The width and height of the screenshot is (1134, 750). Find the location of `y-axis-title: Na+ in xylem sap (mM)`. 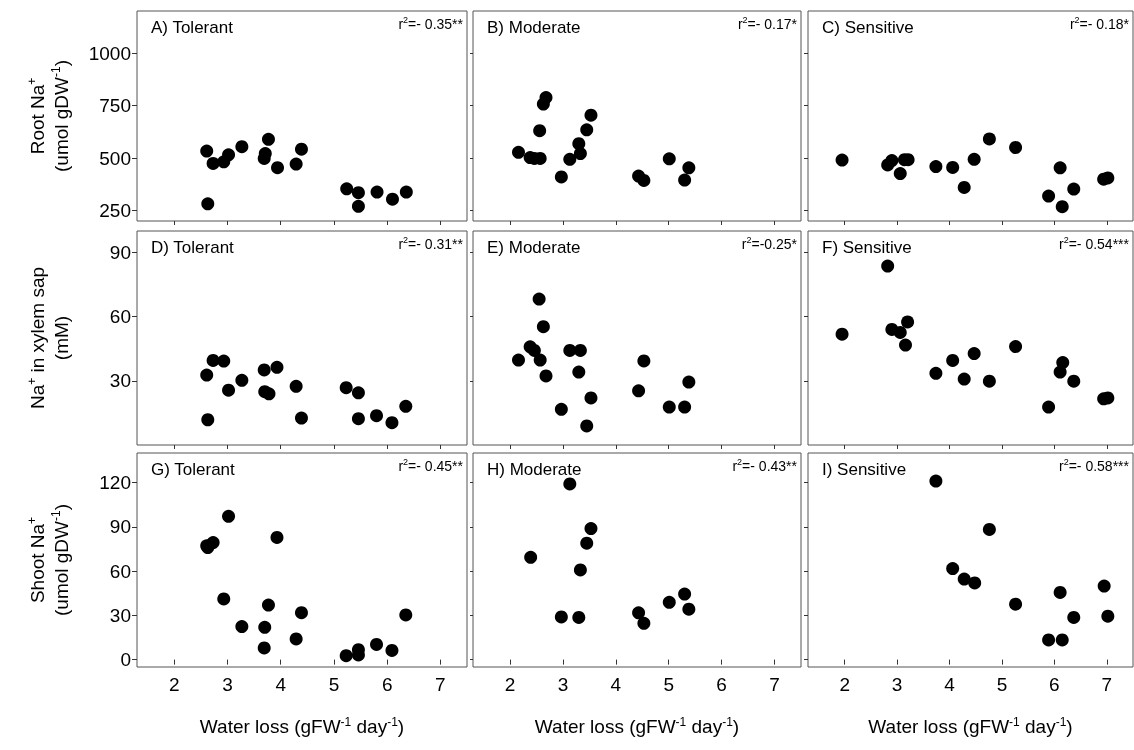

y-axis-title: Na+ in xylem sap (mM) is located at coordinates (48, 338).